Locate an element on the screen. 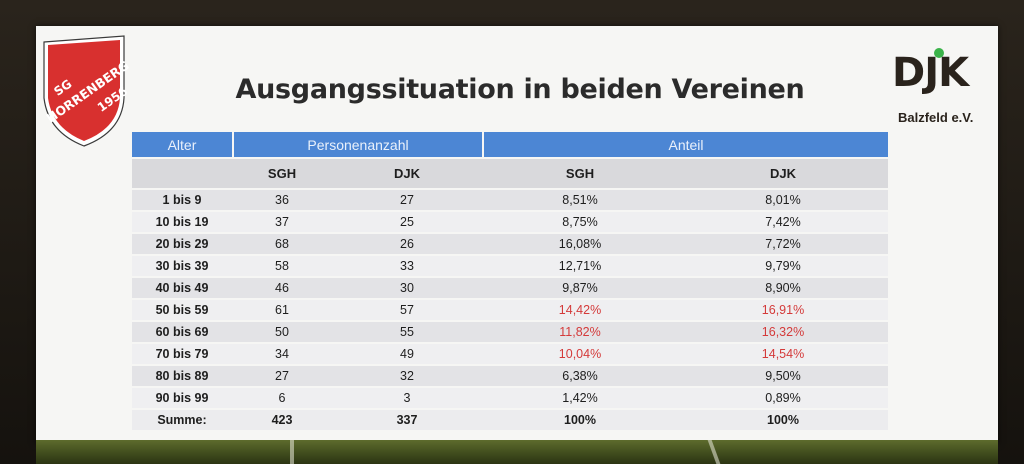 The height and width of the screenshot is (464, 1024). share-sgh-cell: 12,71% is located at coordinates (580, 266).